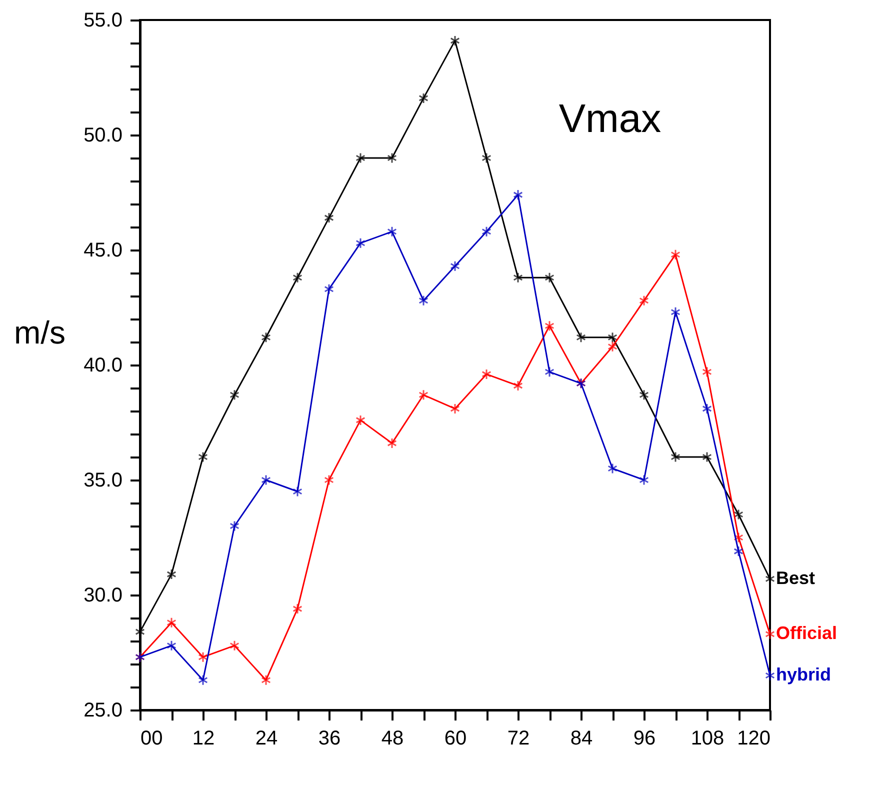 This screenshot has width=875, height=786. Describe the element at coordinates (610, 119) in the screenshot. I see `text: Vmax` at that location.